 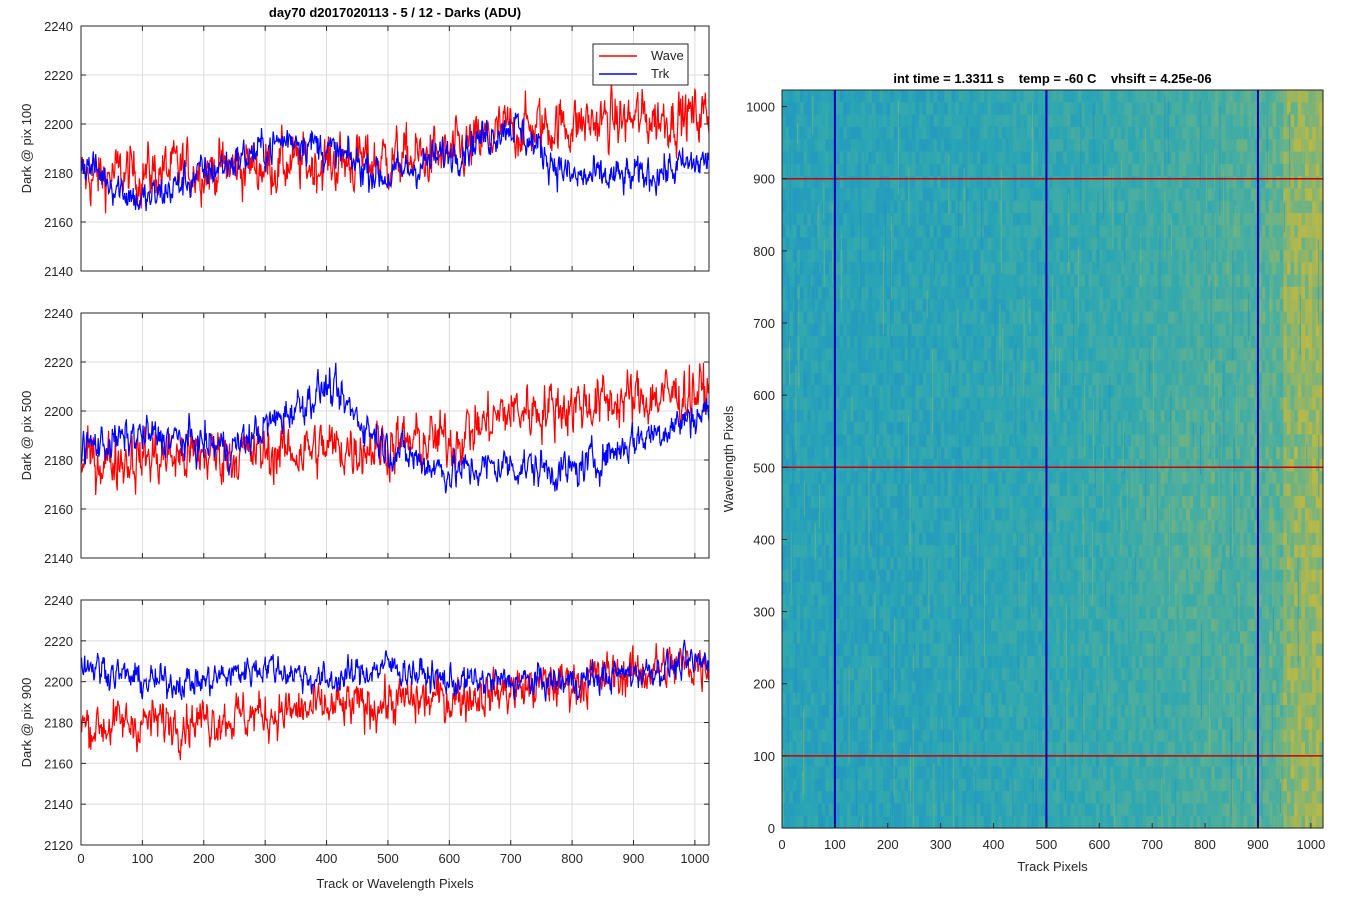 What do you see at coordinates (572, 858) in the screenshot?
I see `x-tick-label: 800` at bounding box center [572, 858].